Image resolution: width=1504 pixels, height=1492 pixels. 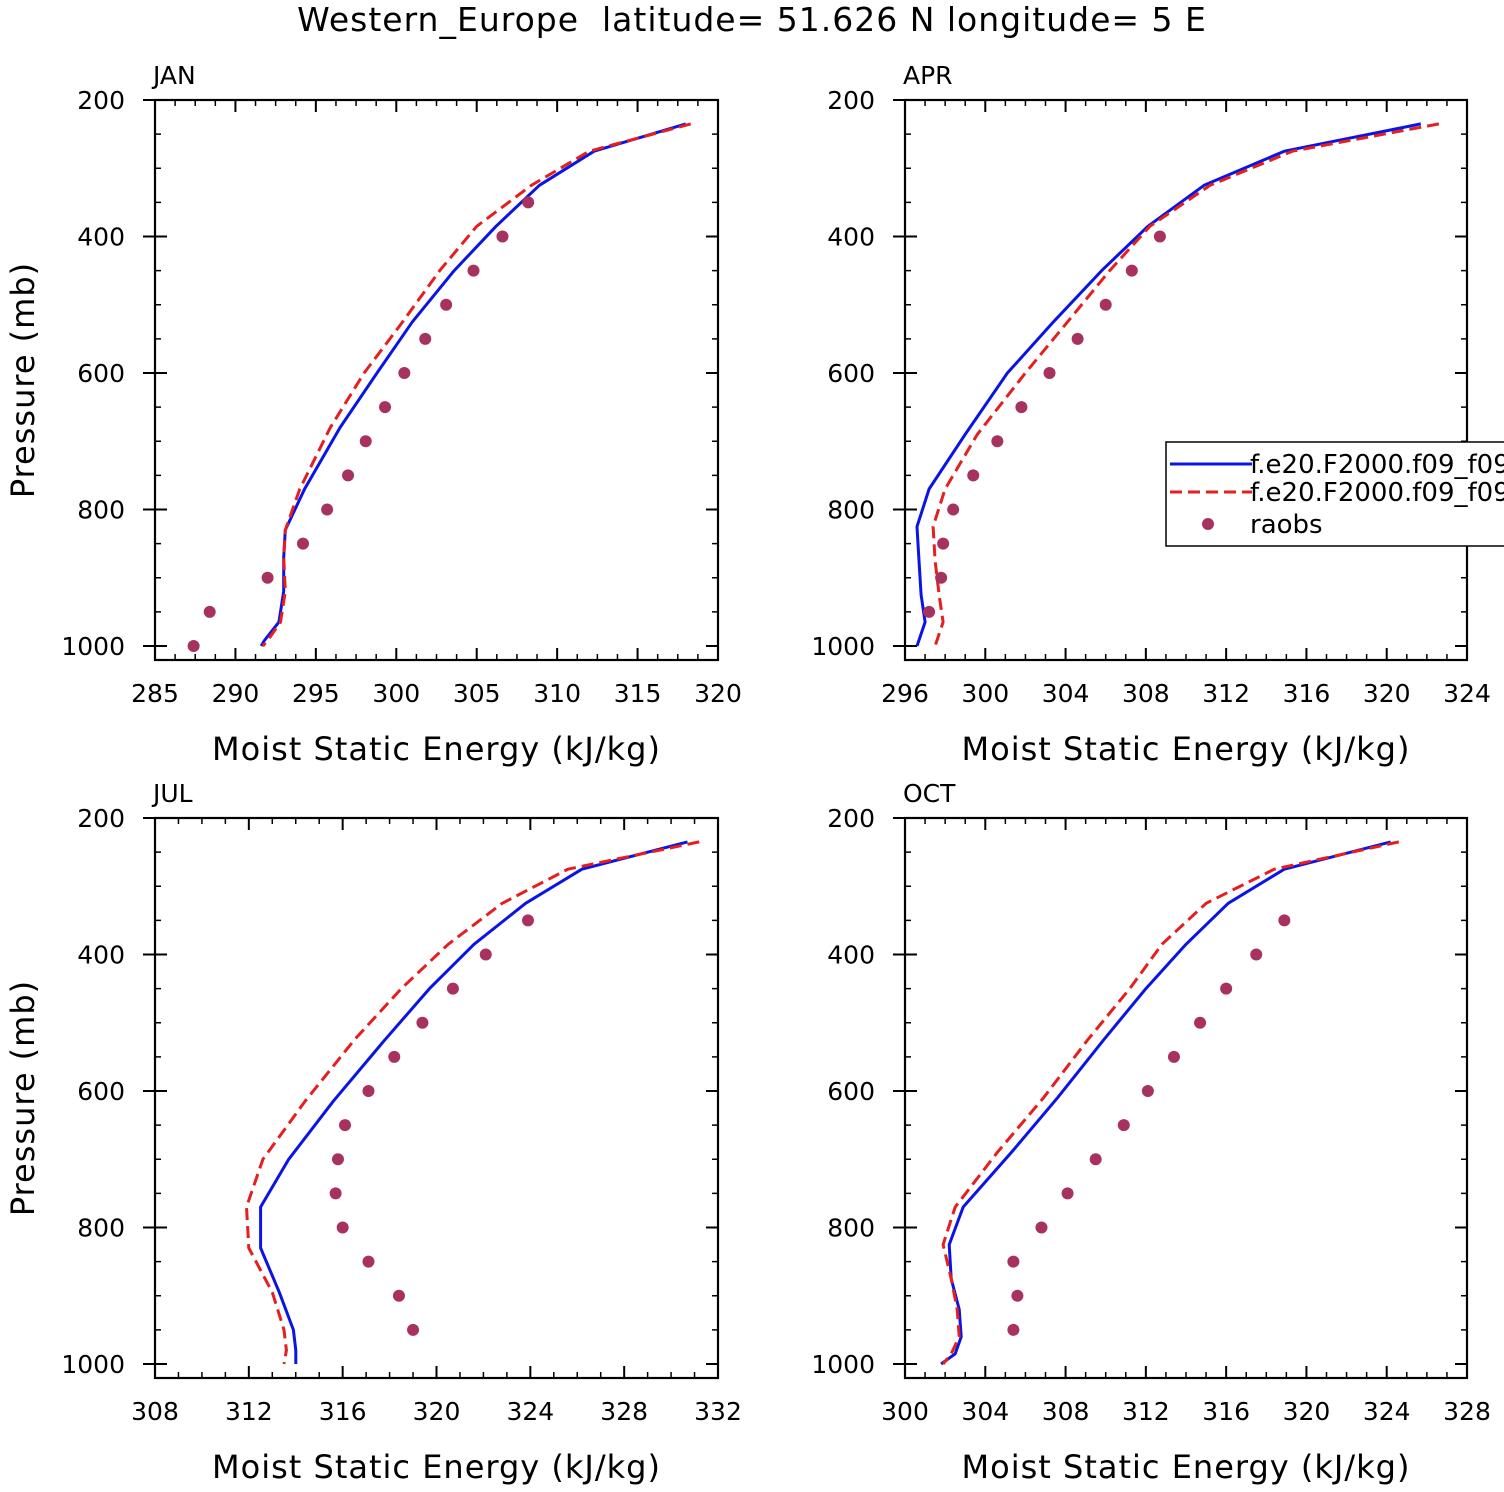 What do you see at coordinates (155, 693) in the screenshot?
I see `x-tick-label: 285` at bounding box center [155, 693].